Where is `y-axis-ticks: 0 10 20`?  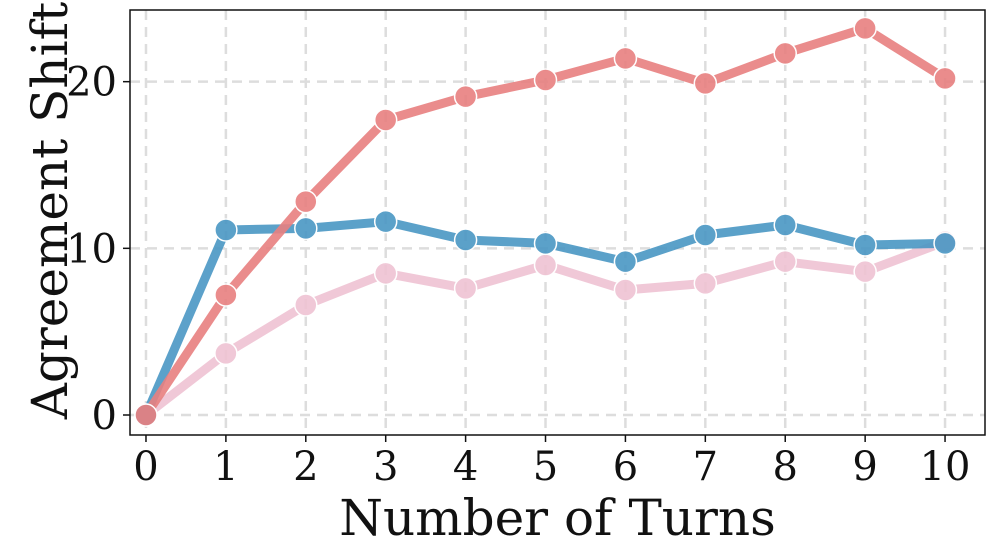 y-axis-ticks: 0 10 20 is located at coordinates (98, 249).